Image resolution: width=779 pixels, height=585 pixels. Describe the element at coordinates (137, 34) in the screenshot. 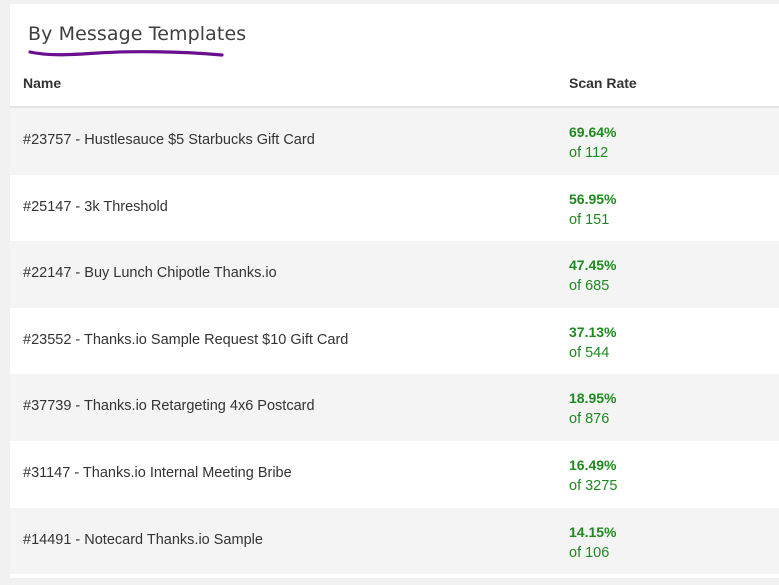

I see `section-title: By Message Templates` at that location.